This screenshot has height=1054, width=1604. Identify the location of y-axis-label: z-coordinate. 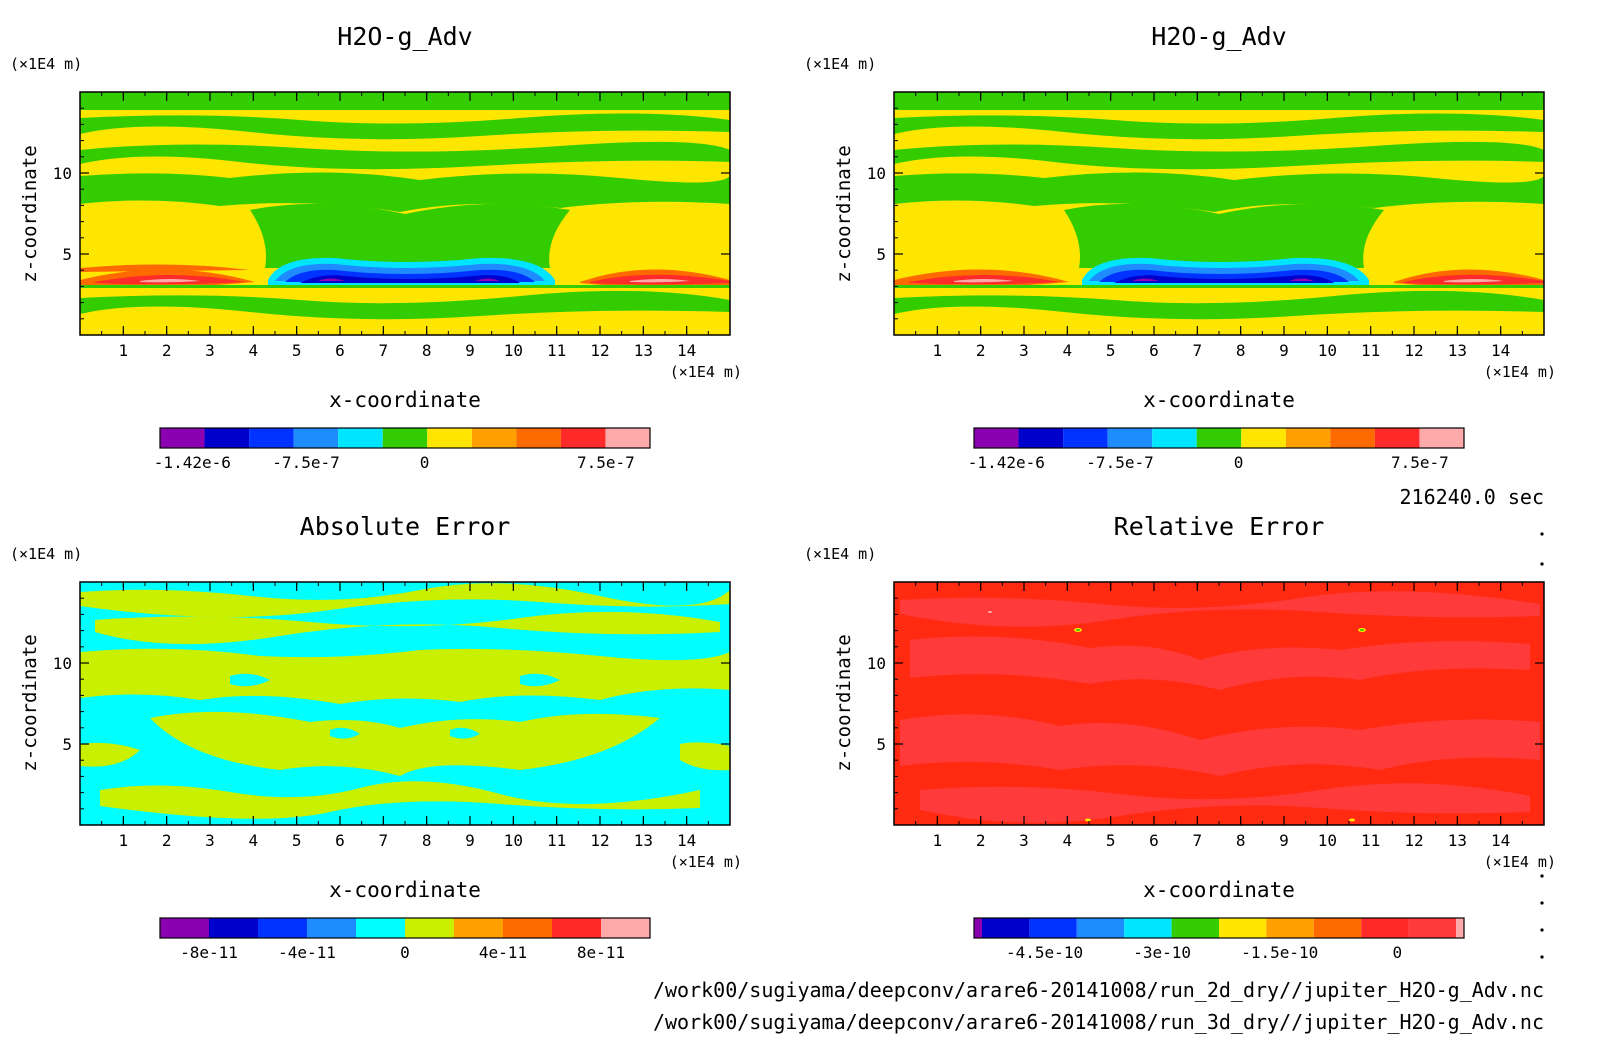
(30, 702).